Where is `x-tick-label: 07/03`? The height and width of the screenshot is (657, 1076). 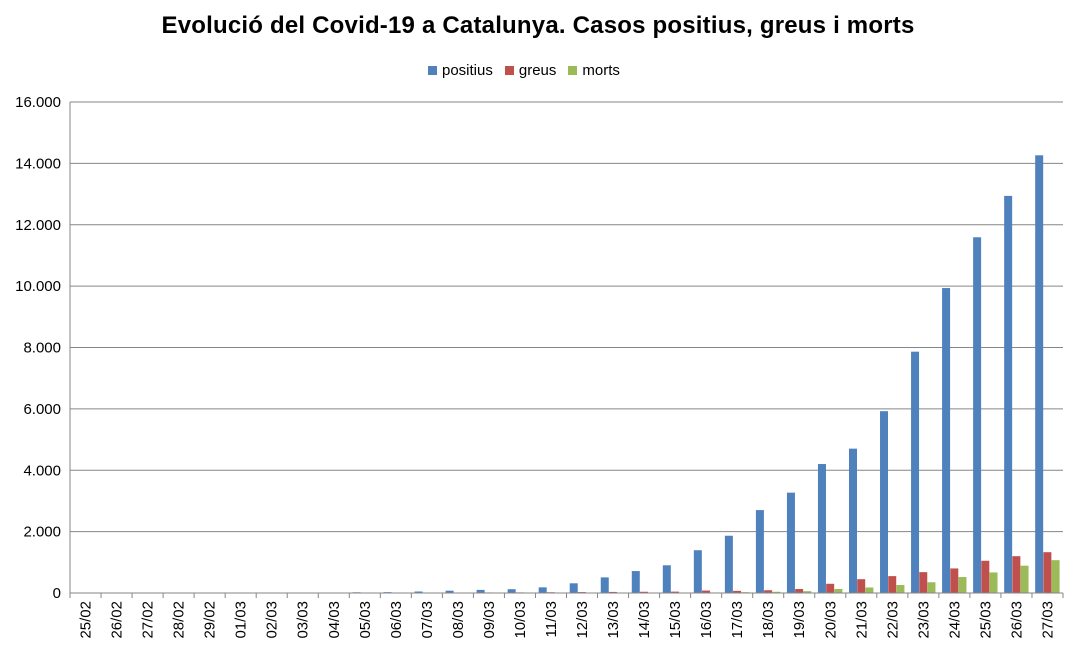
x-tick-label: 07/03 is located at coordinates (427, 620).